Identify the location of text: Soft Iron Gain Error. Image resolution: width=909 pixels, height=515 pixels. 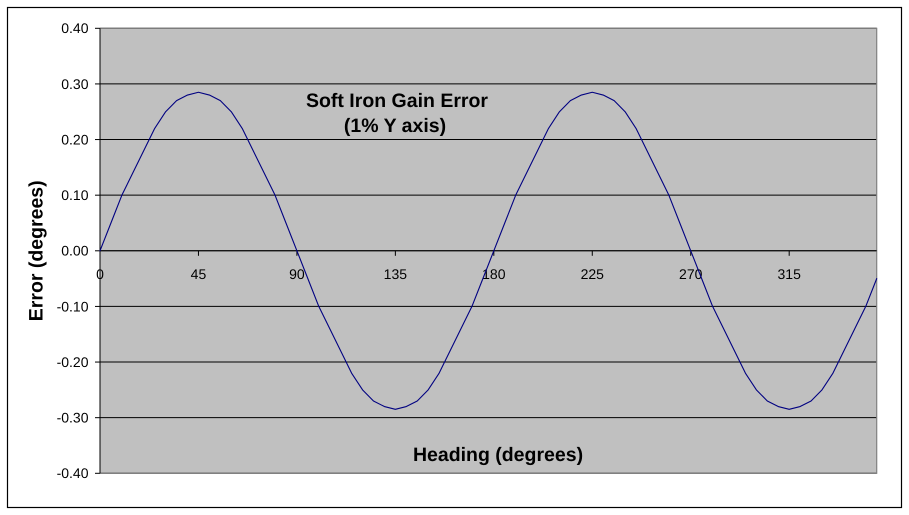
(397, 101).